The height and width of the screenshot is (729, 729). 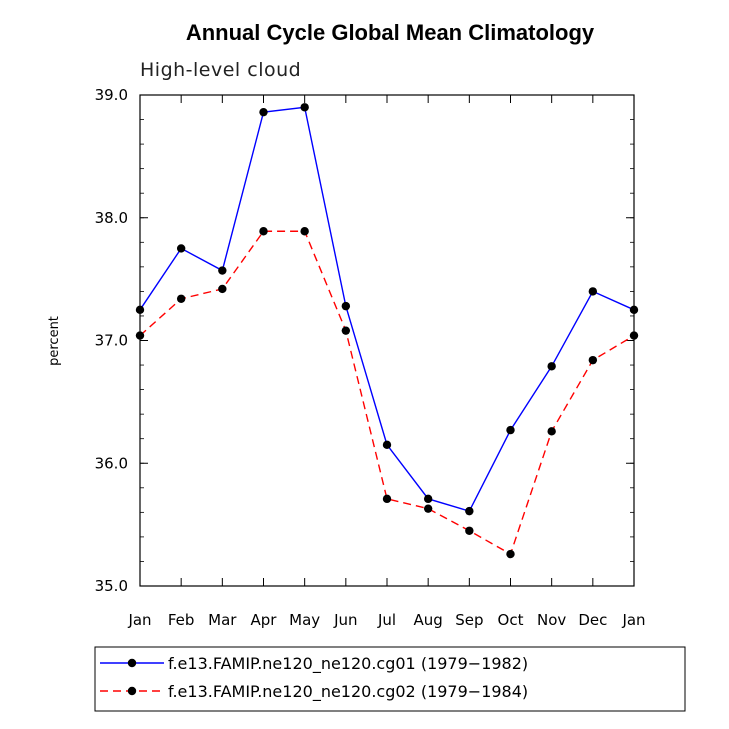 I want to click on x-tick-label: Aug, so click(x=428, y=620).